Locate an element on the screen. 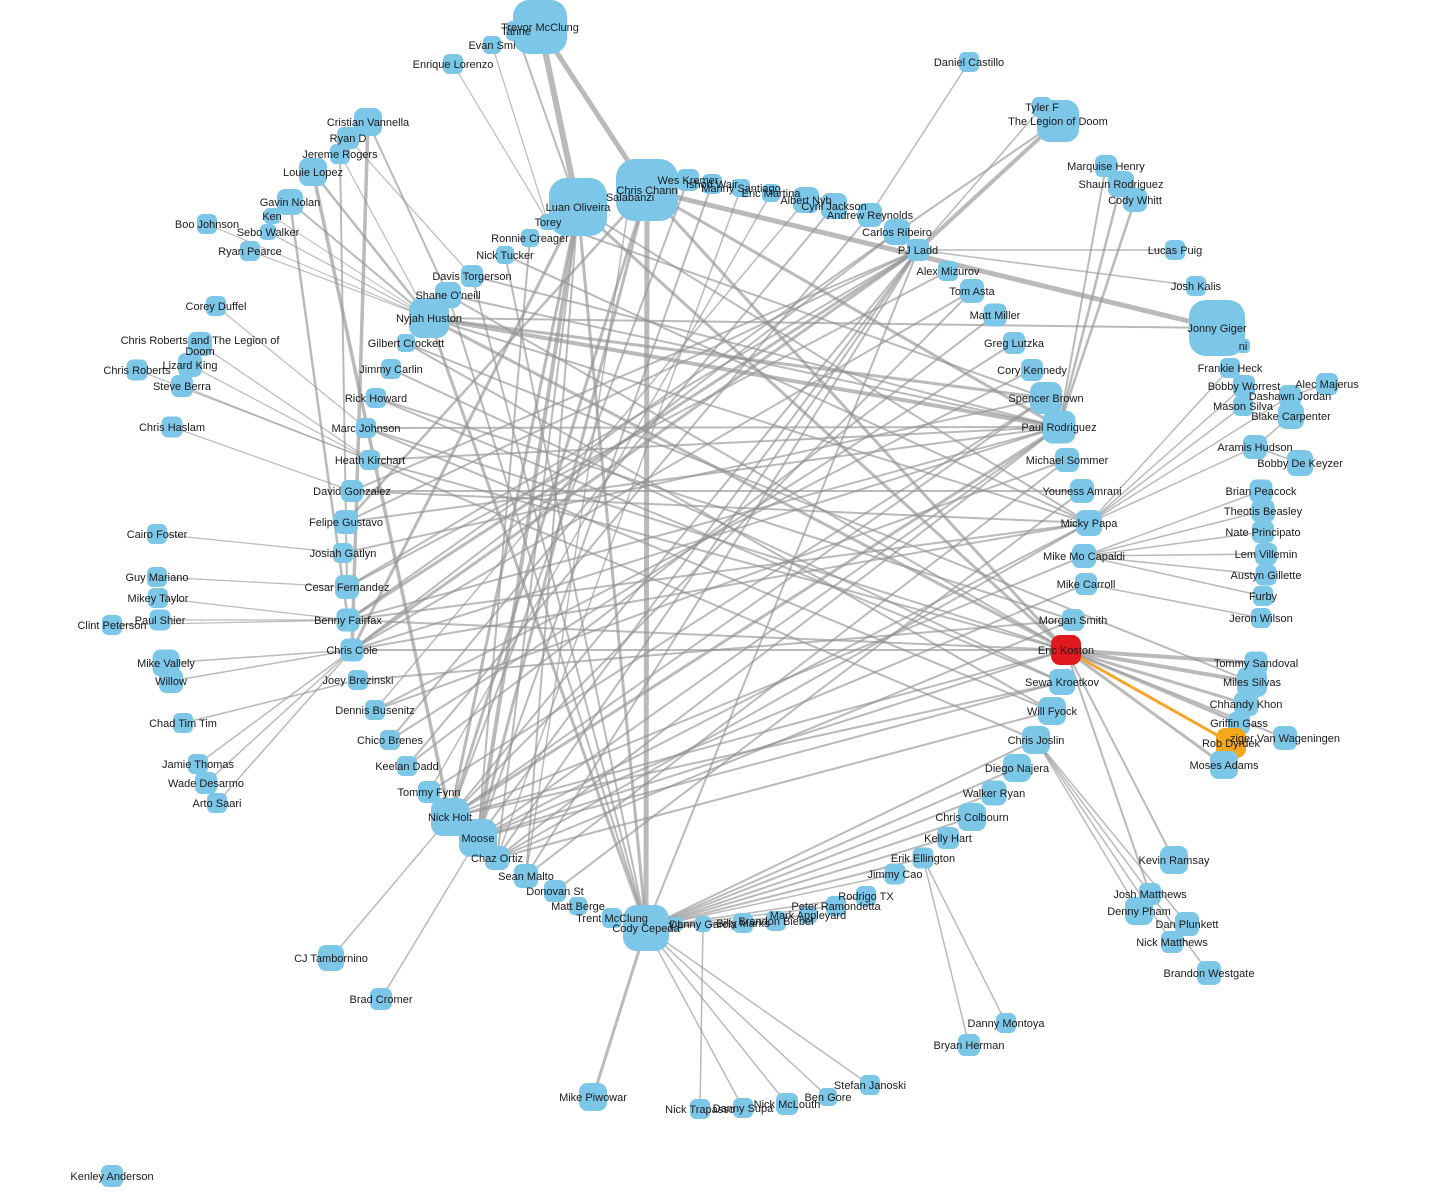 Image resolution: width=1440 pixels, height=1200 pixels. secondary-highlighted-graph-node is located at coordinates (1231, 743).